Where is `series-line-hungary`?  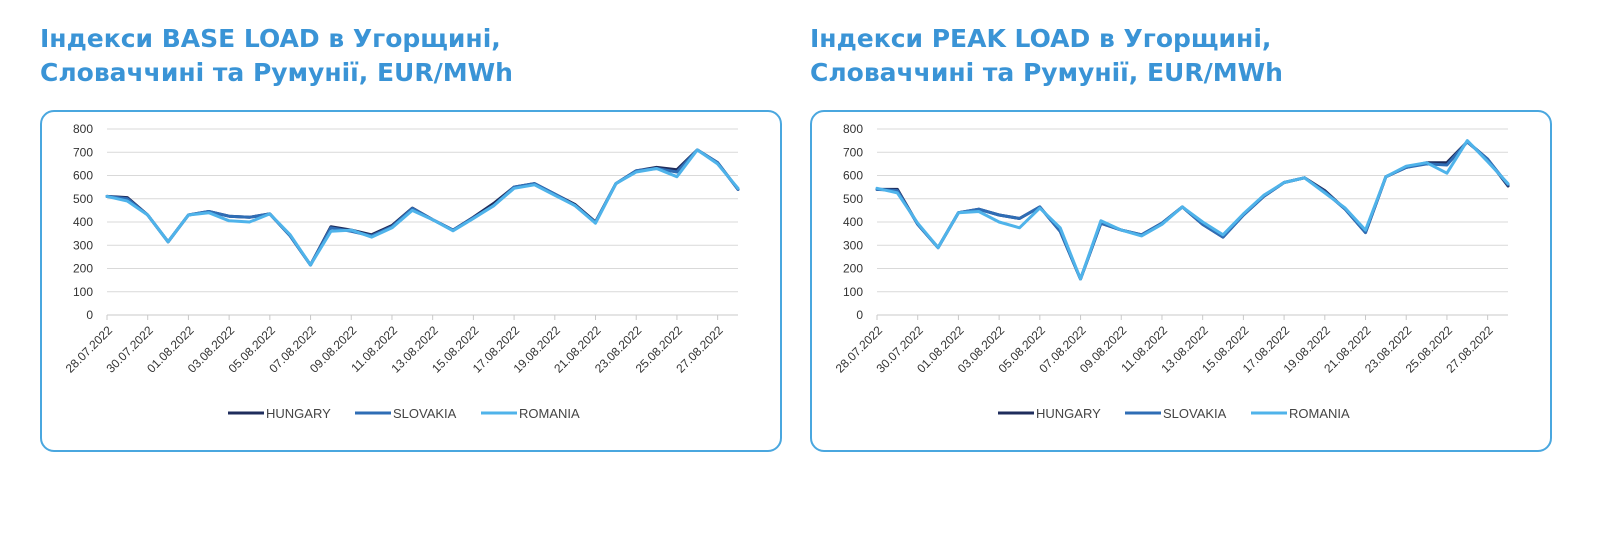
series-line-hungary is located at coordinates (422, 207).